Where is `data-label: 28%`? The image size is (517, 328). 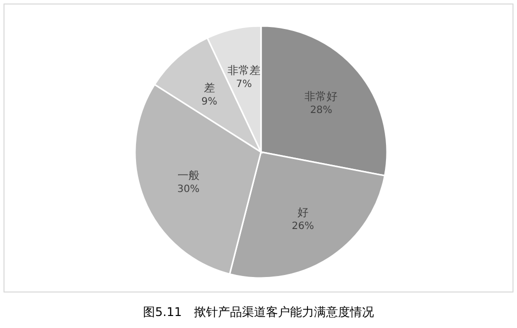 data-label: 28% is located at coordinates (321, 110).